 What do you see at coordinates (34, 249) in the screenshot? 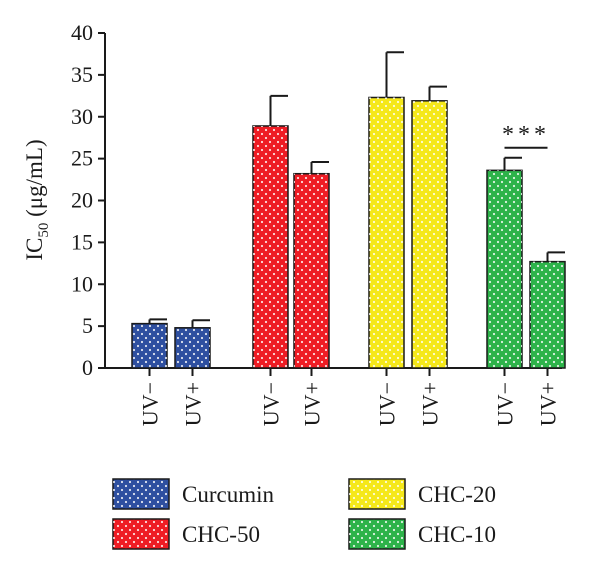
I see `y-axis-label-prefix: IC` at bounding box center [34, 249].